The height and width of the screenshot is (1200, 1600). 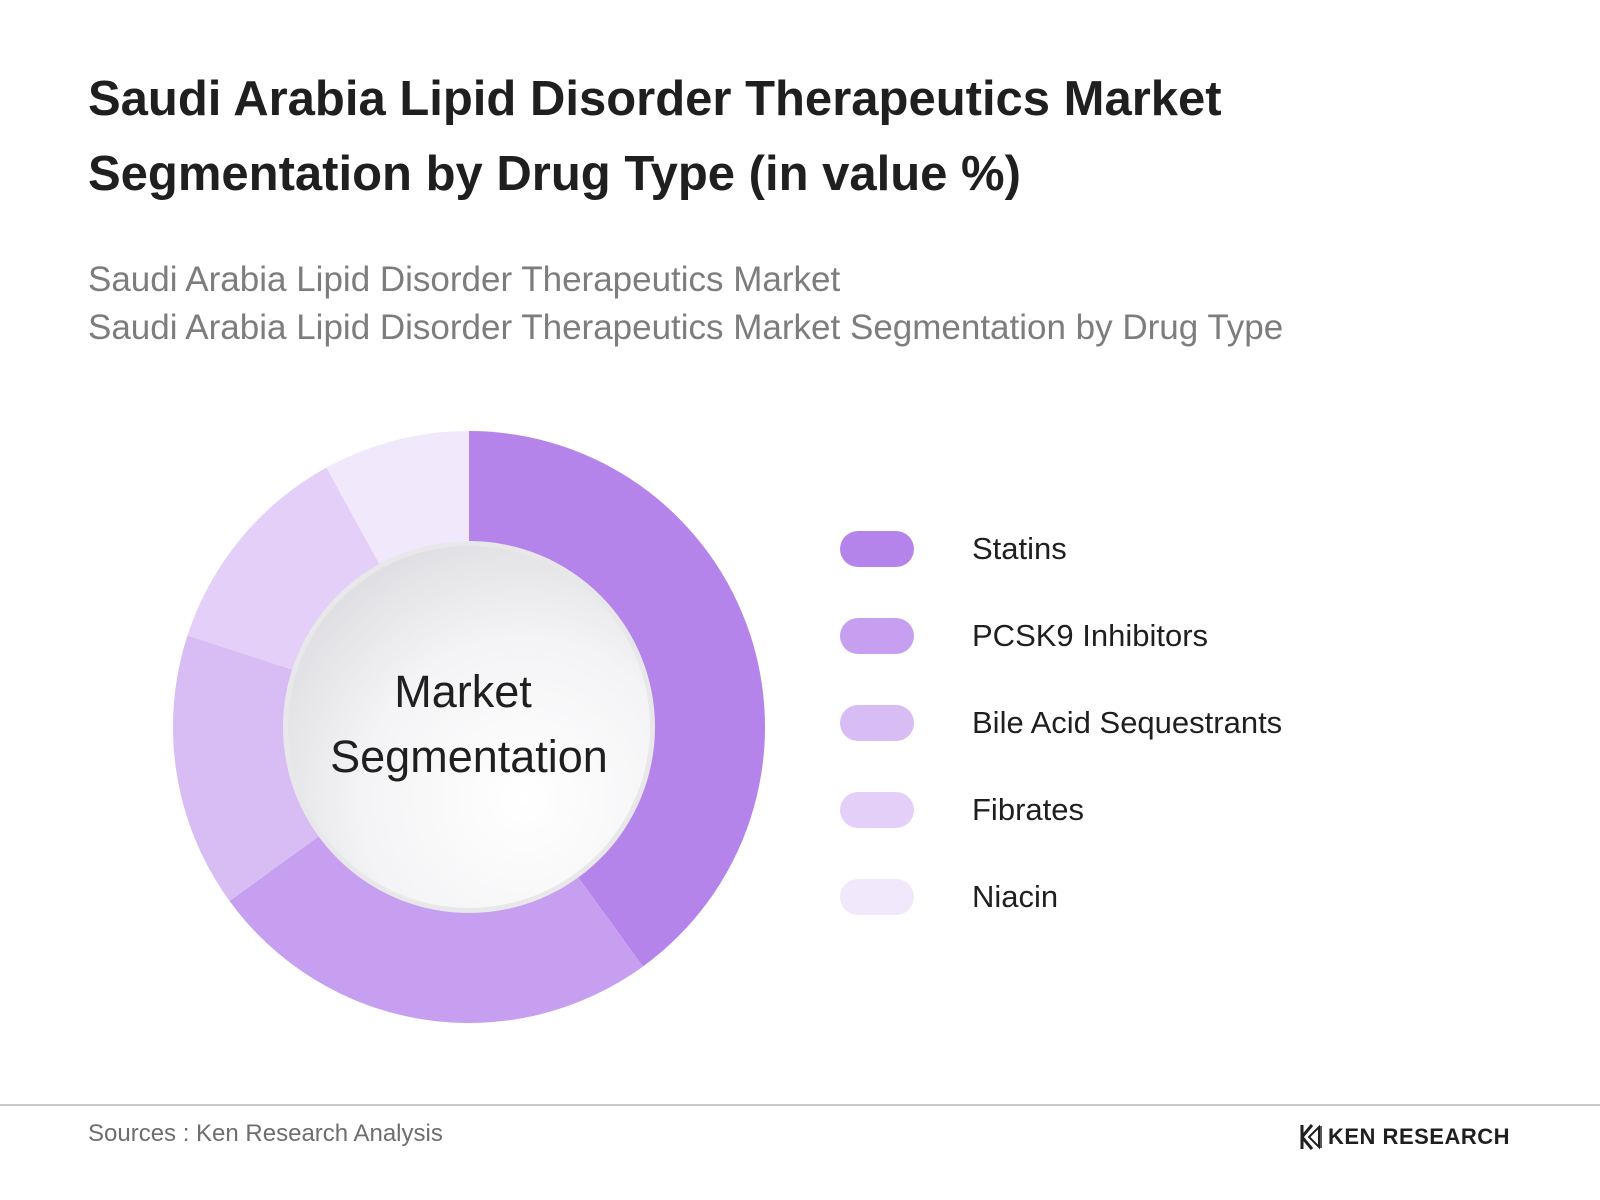 I want to click on legend-label: Statins, so click(x=1019, y=548).